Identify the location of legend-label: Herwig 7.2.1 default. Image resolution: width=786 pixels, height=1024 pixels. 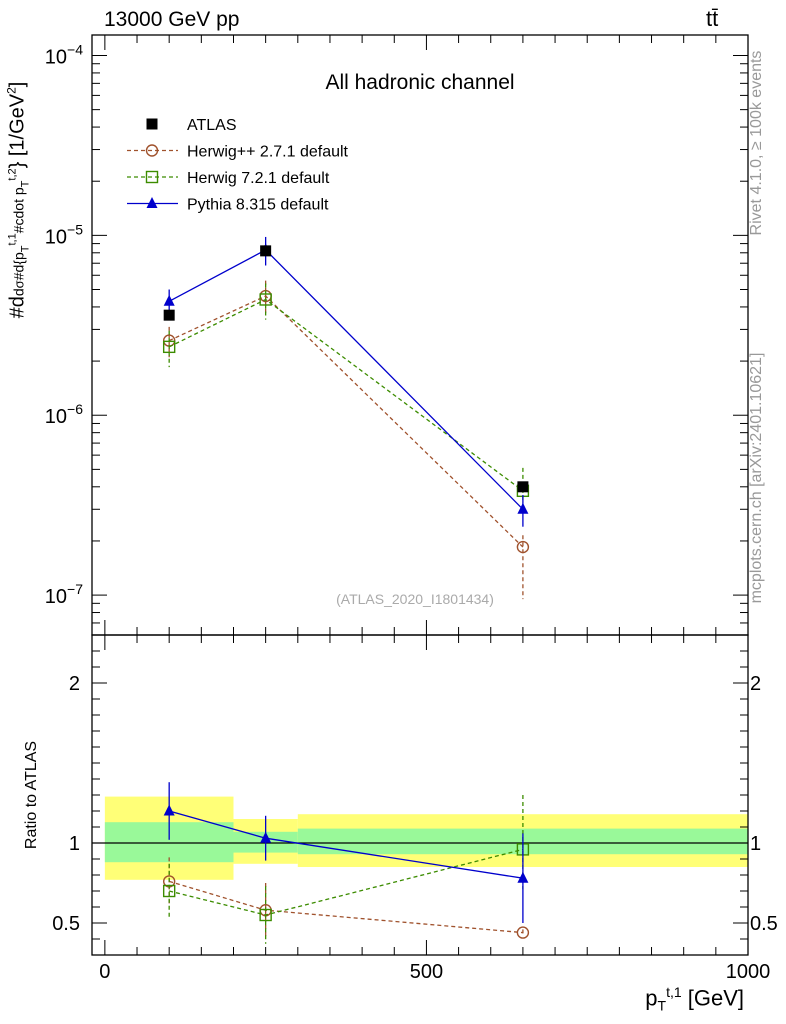
(258, 178).